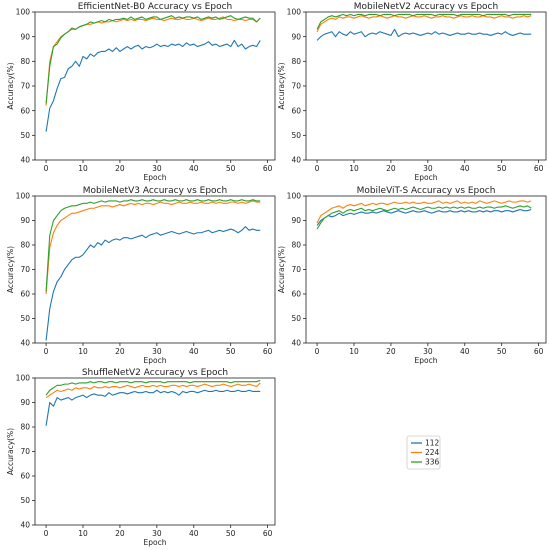  I want to click on legend-box, so click(423, 452).